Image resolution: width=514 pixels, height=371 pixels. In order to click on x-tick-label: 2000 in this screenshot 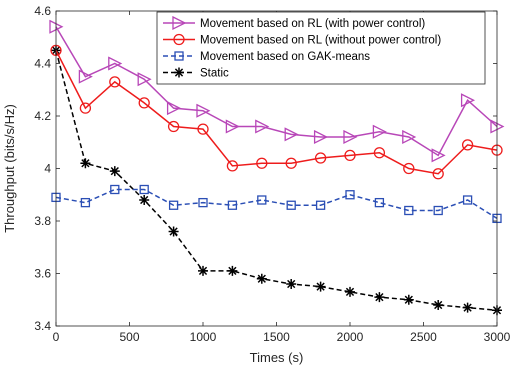, I will do `click(350, 337)`.